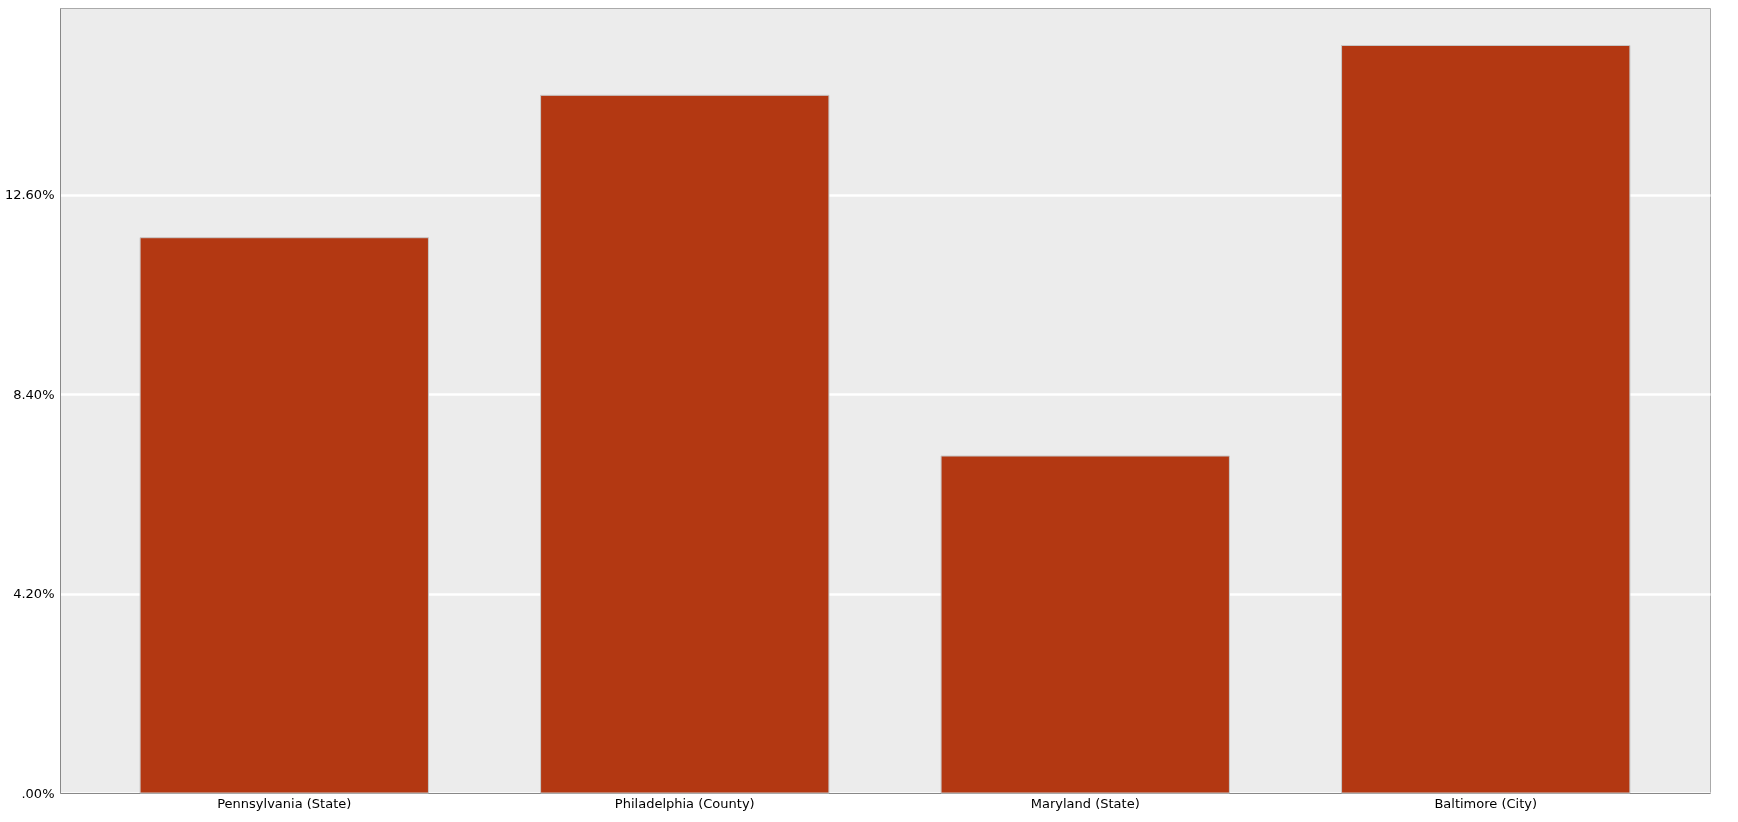  Describe the element at coordinates (284, 803) in the screenshot. I see `x-tick-label: Pennsylvania (State)` at that location.